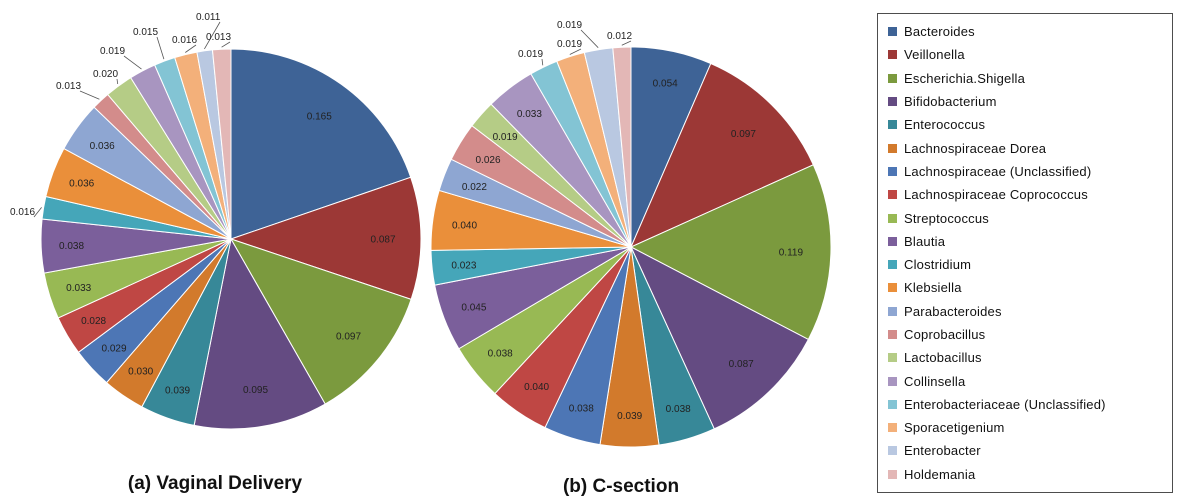  What do you see at coordinates (939, 32) in the screenshot?
I see `legend-label: Bacteroides` at bounding box center [939, 32].